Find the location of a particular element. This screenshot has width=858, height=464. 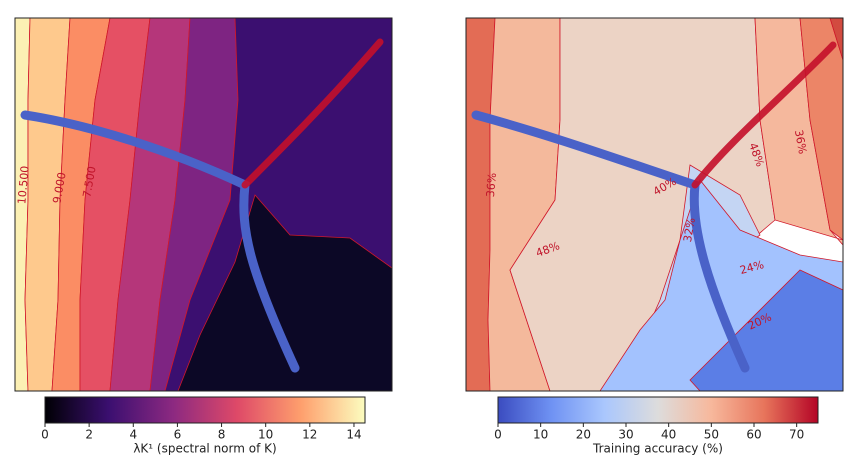

colorbar-label: Training accuracy (%) is located at coordinates (657, 449).